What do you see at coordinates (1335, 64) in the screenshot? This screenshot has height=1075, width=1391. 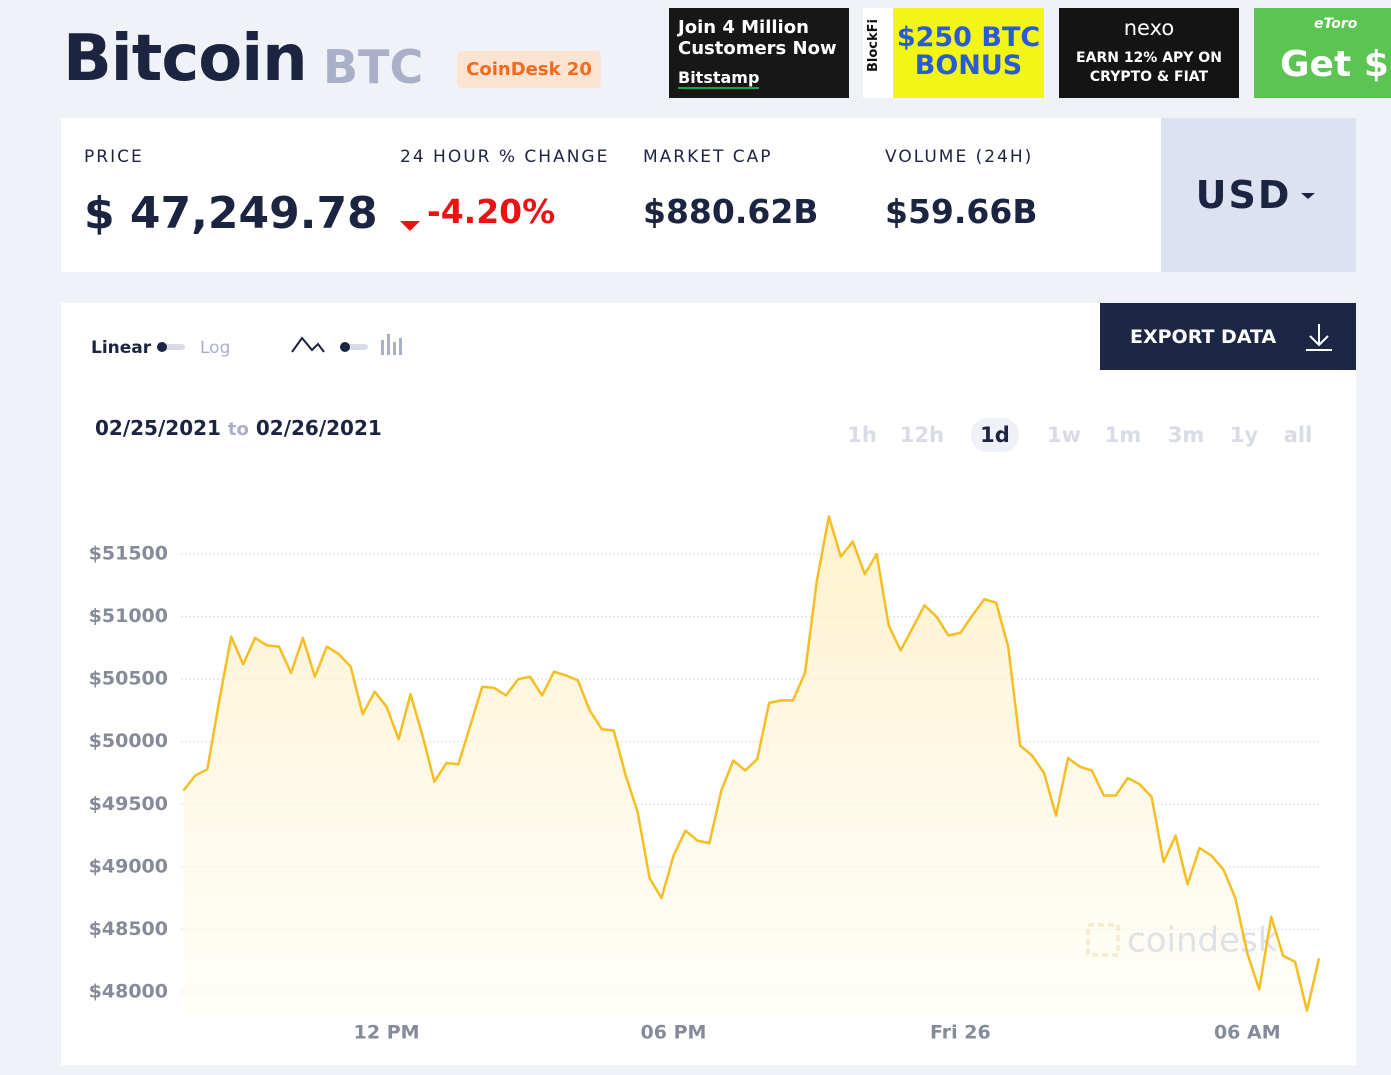 I see `ad-text: Get $50` at bounding box center [1335, 64].